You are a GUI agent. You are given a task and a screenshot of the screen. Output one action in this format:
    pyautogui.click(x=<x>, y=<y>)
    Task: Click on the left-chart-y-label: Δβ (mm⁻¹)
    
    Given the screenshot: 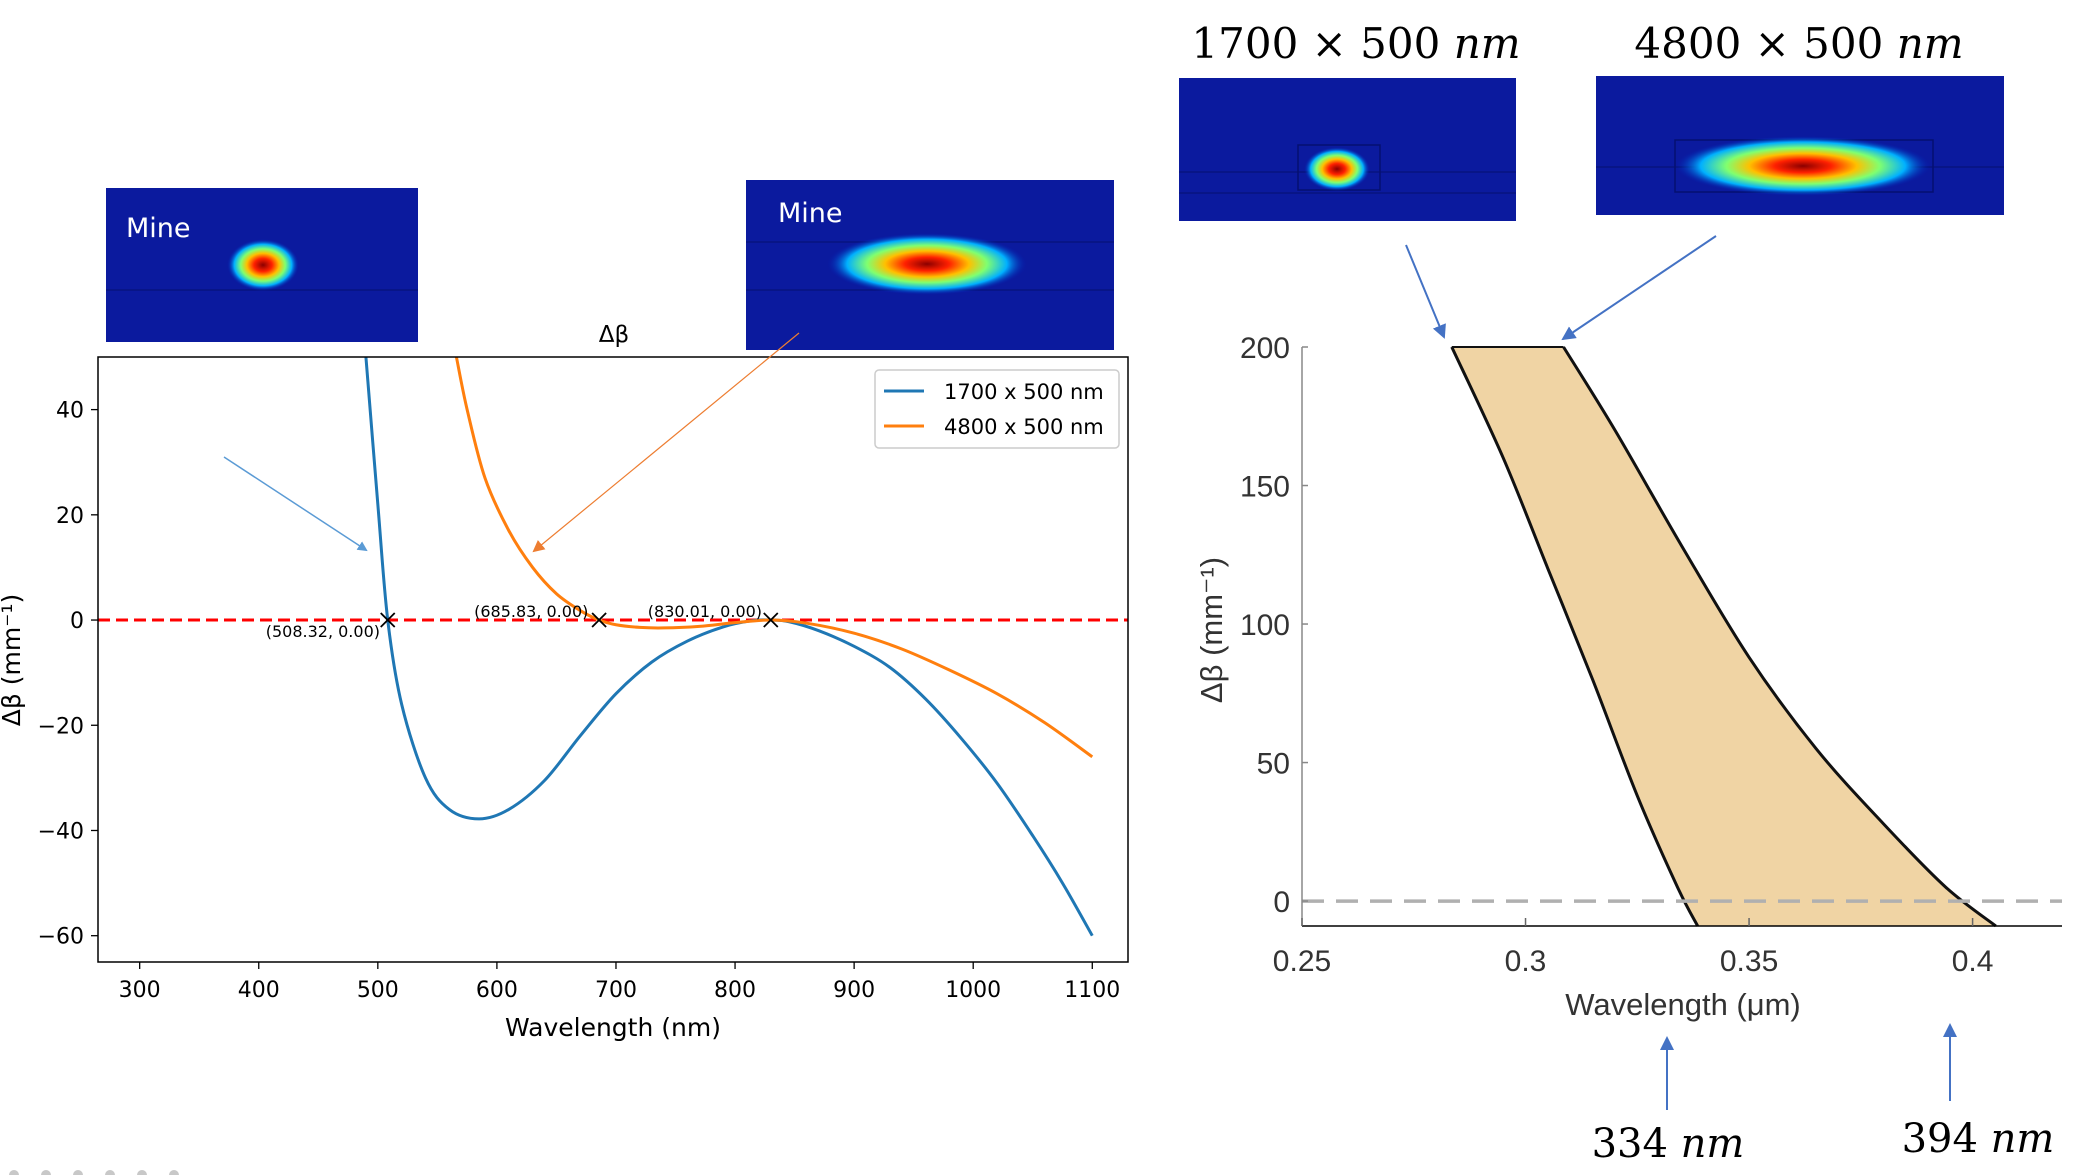 What is the action you would take?
    pyautogui.click(x=13, y=660)
    